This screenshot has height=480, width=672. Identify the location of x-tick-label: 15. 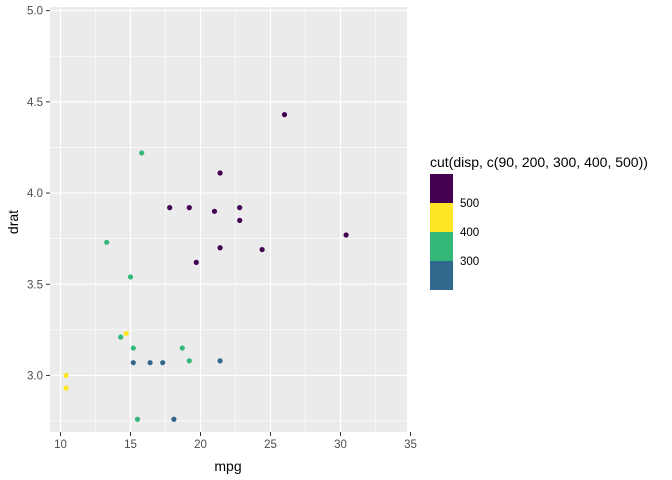
(130, 445).